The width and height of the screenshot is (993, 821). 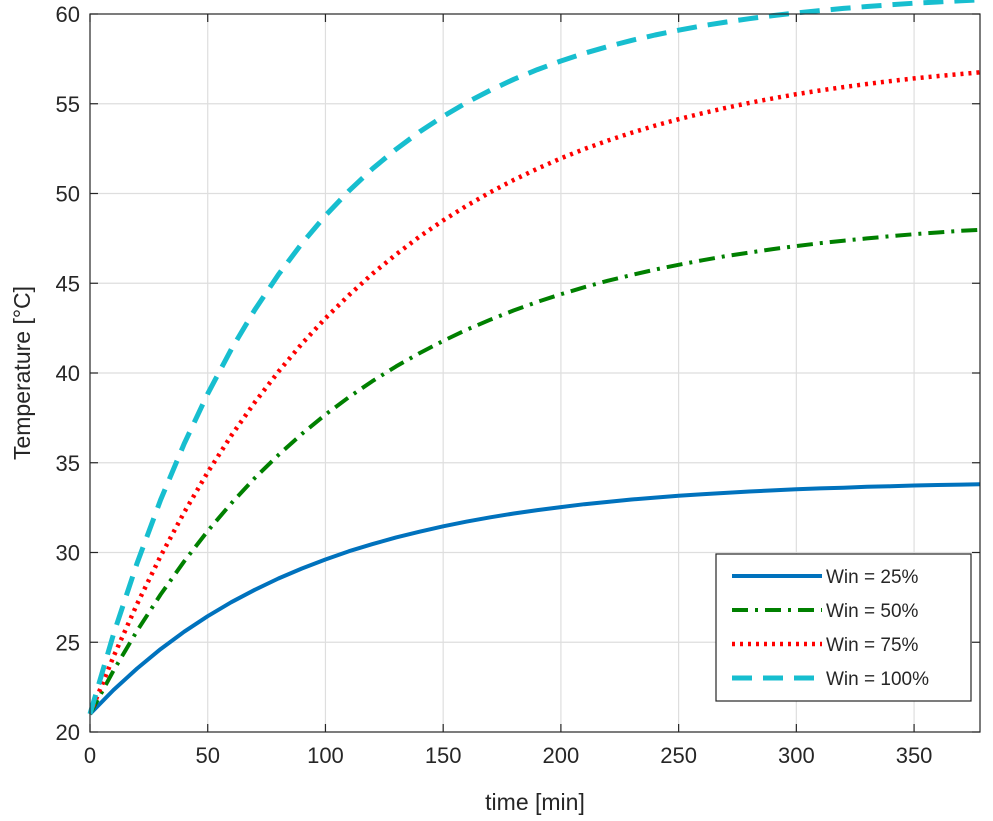 I want to click on x-tick-label: 200, so click(x=561, y=755).